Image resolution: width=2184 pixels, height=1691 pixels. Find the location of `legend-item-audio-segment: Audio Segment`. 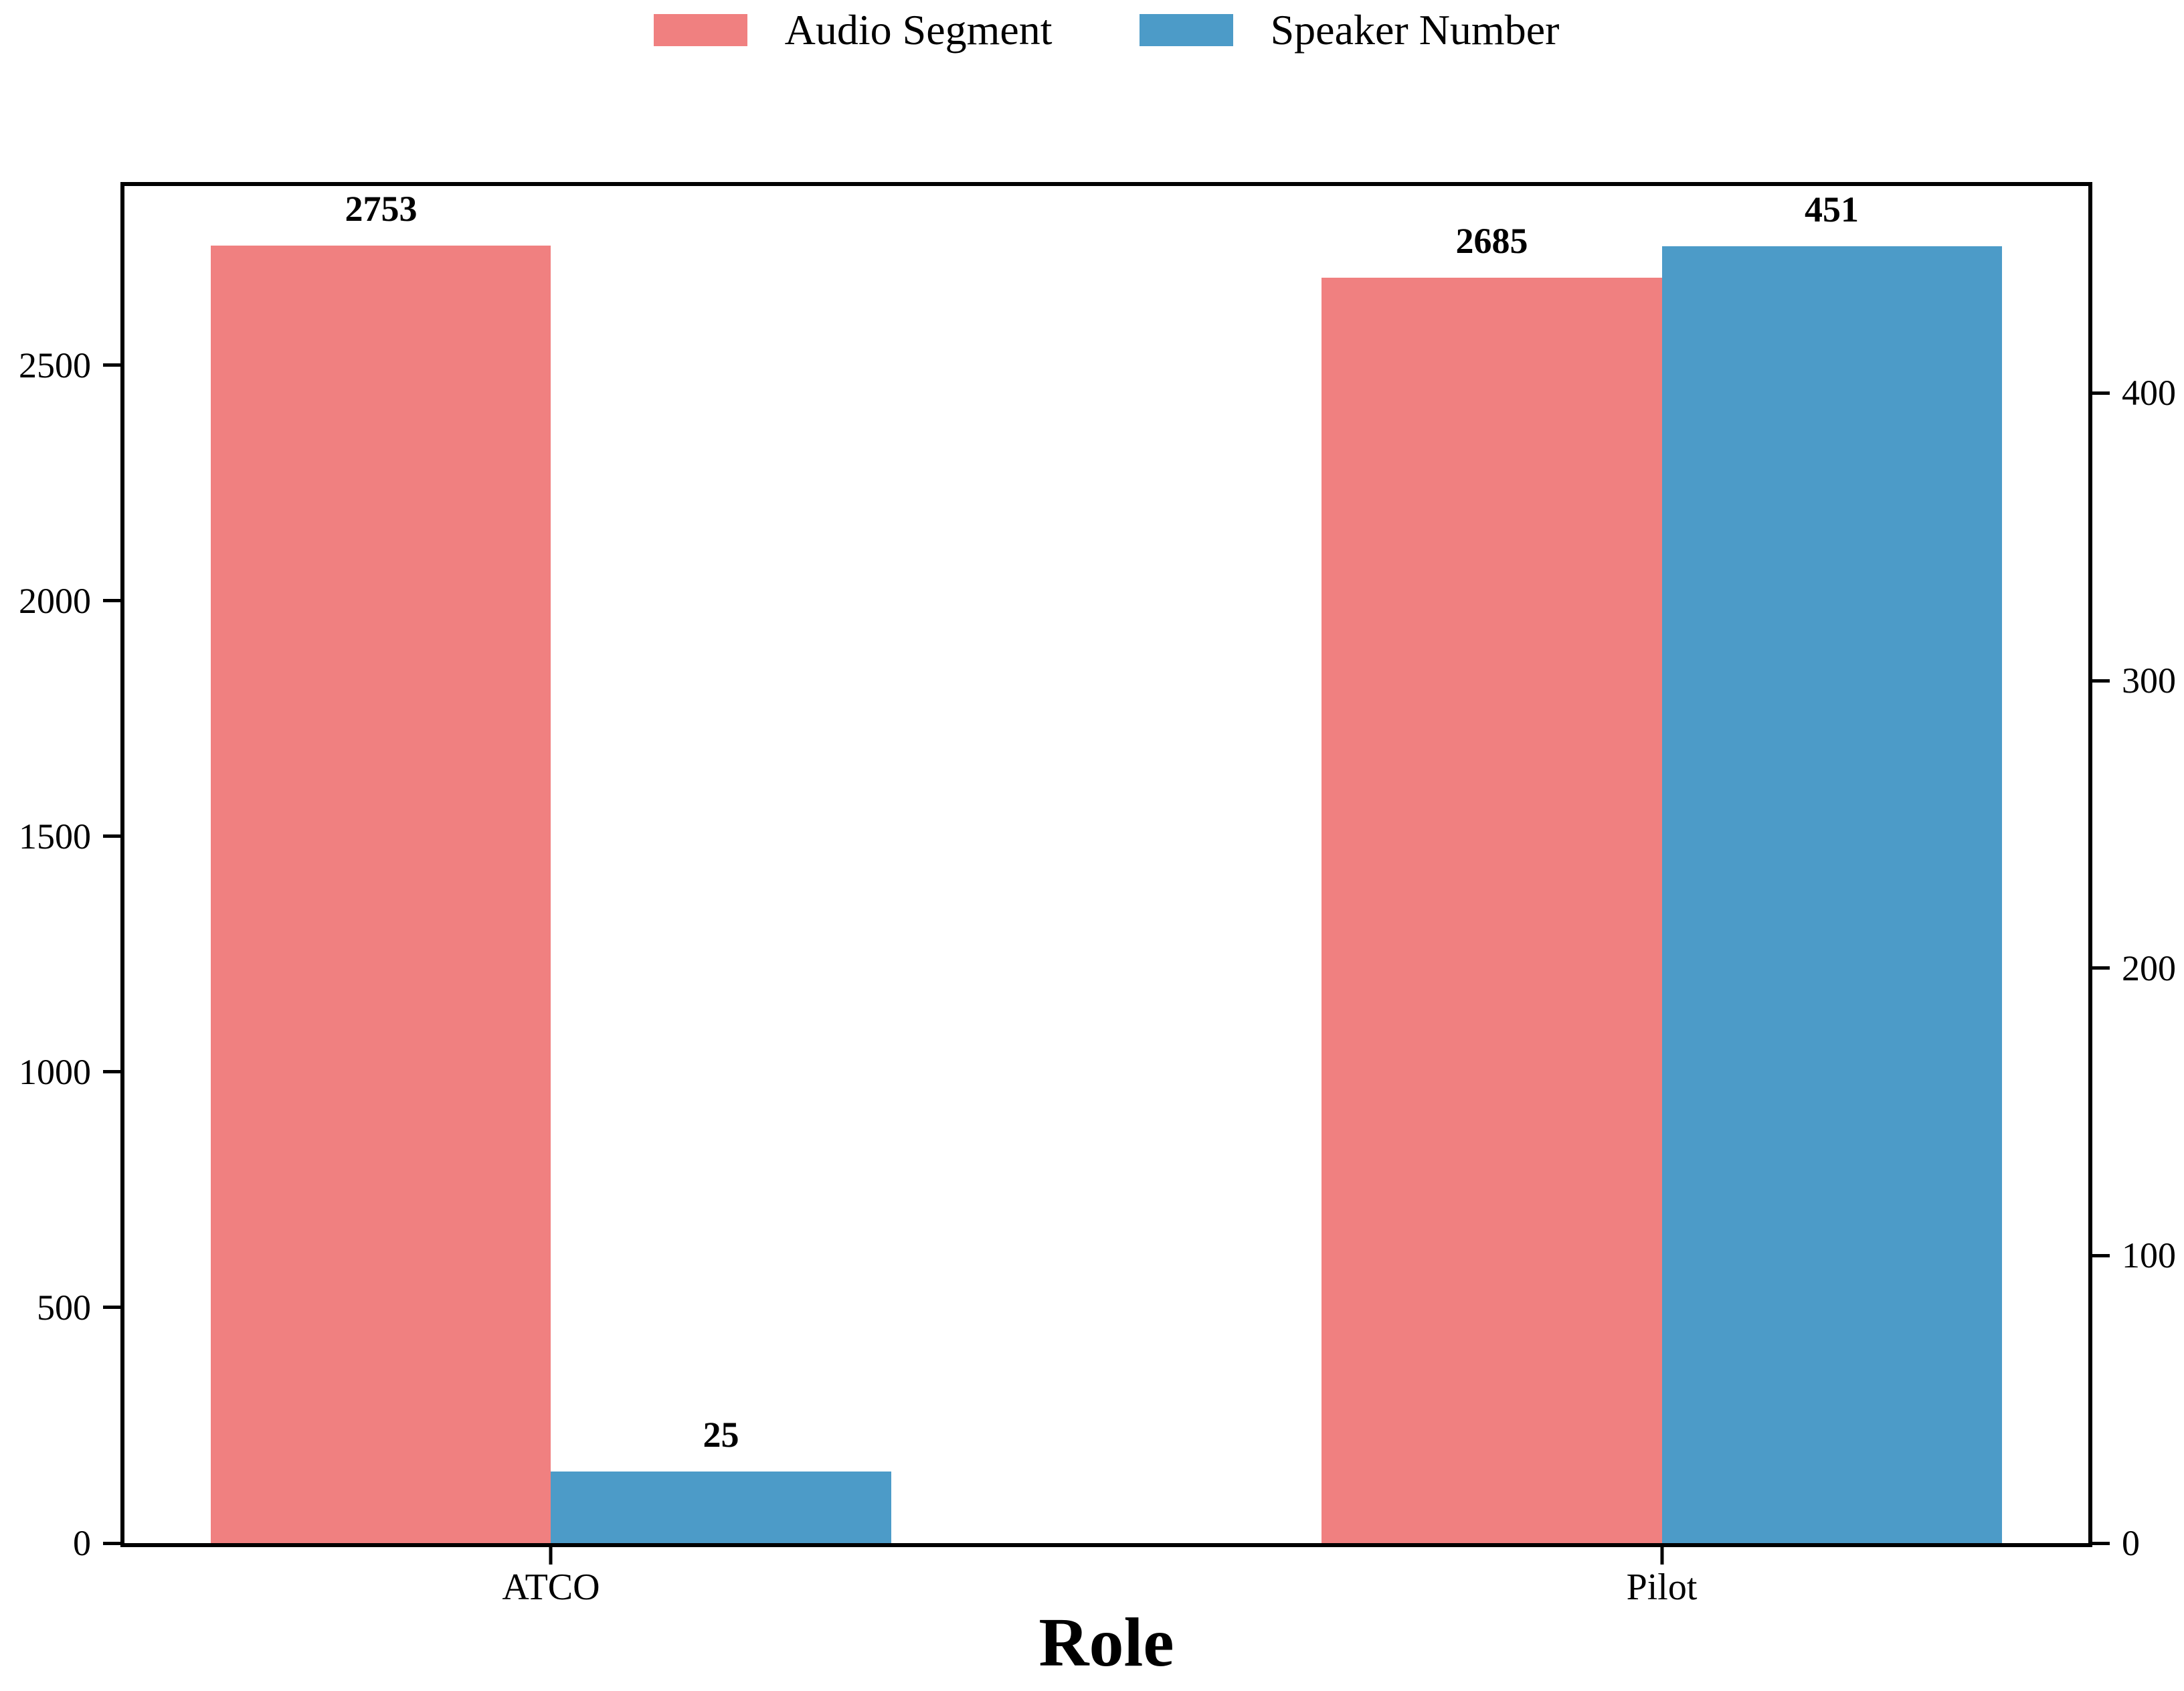

legend-item-audio-segment: Audio Segment is located at coordinates (853, 30).